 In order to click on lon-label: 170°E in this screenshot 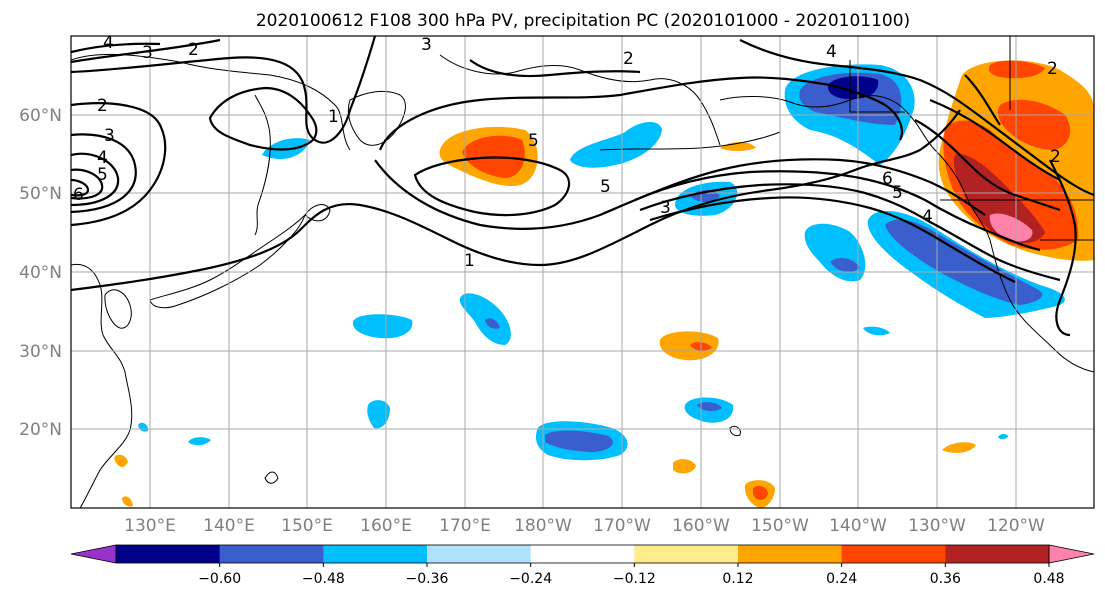, I will do `click(465, 526)`.